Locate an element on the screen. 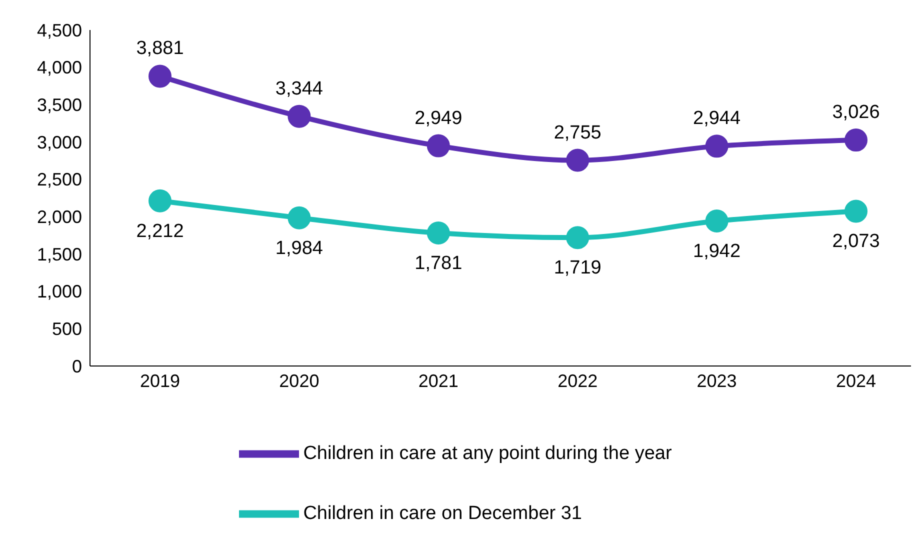 This screenshot has height=544, width=913. data-label: 3,881 is located at coordinates (160, 49).